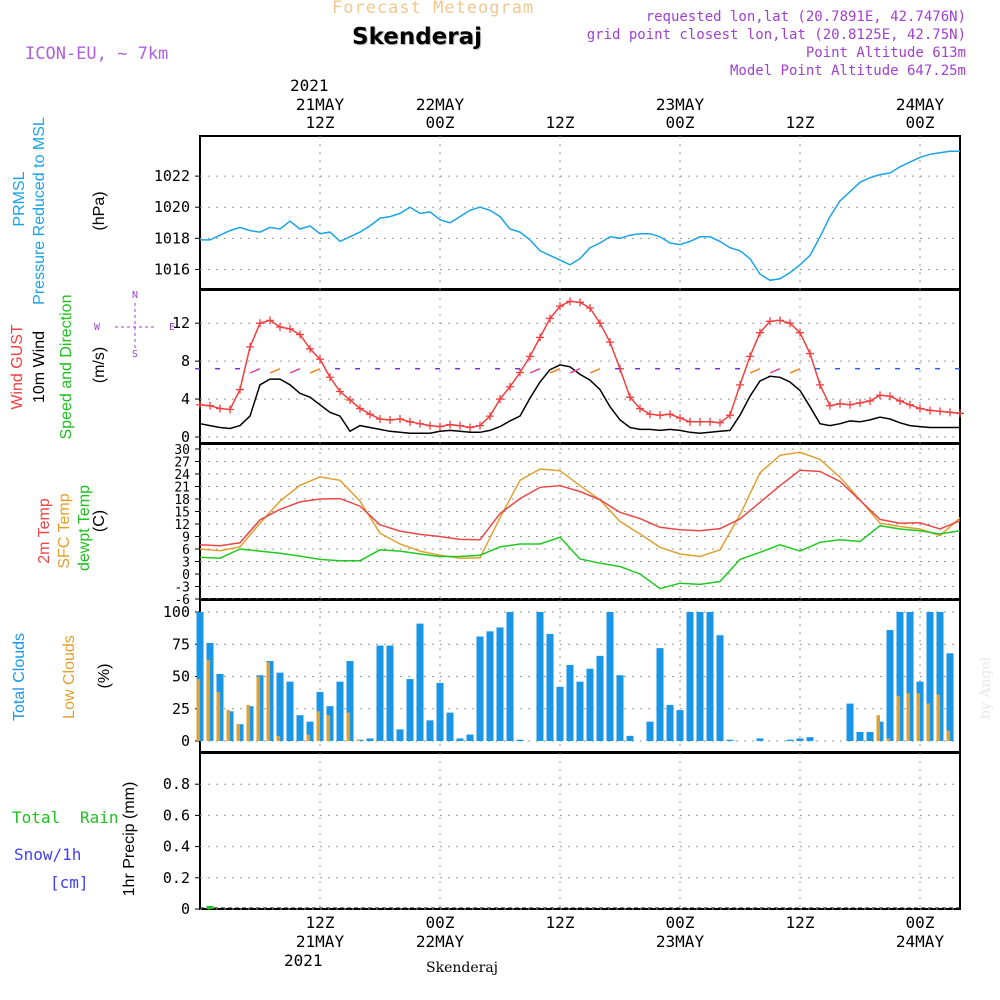 The height and width of the screenshot is (1000, 1000). Describe the element at coordinates (440, 104) in the screenshot. I see `top-date-label: 22MAY` at that location.